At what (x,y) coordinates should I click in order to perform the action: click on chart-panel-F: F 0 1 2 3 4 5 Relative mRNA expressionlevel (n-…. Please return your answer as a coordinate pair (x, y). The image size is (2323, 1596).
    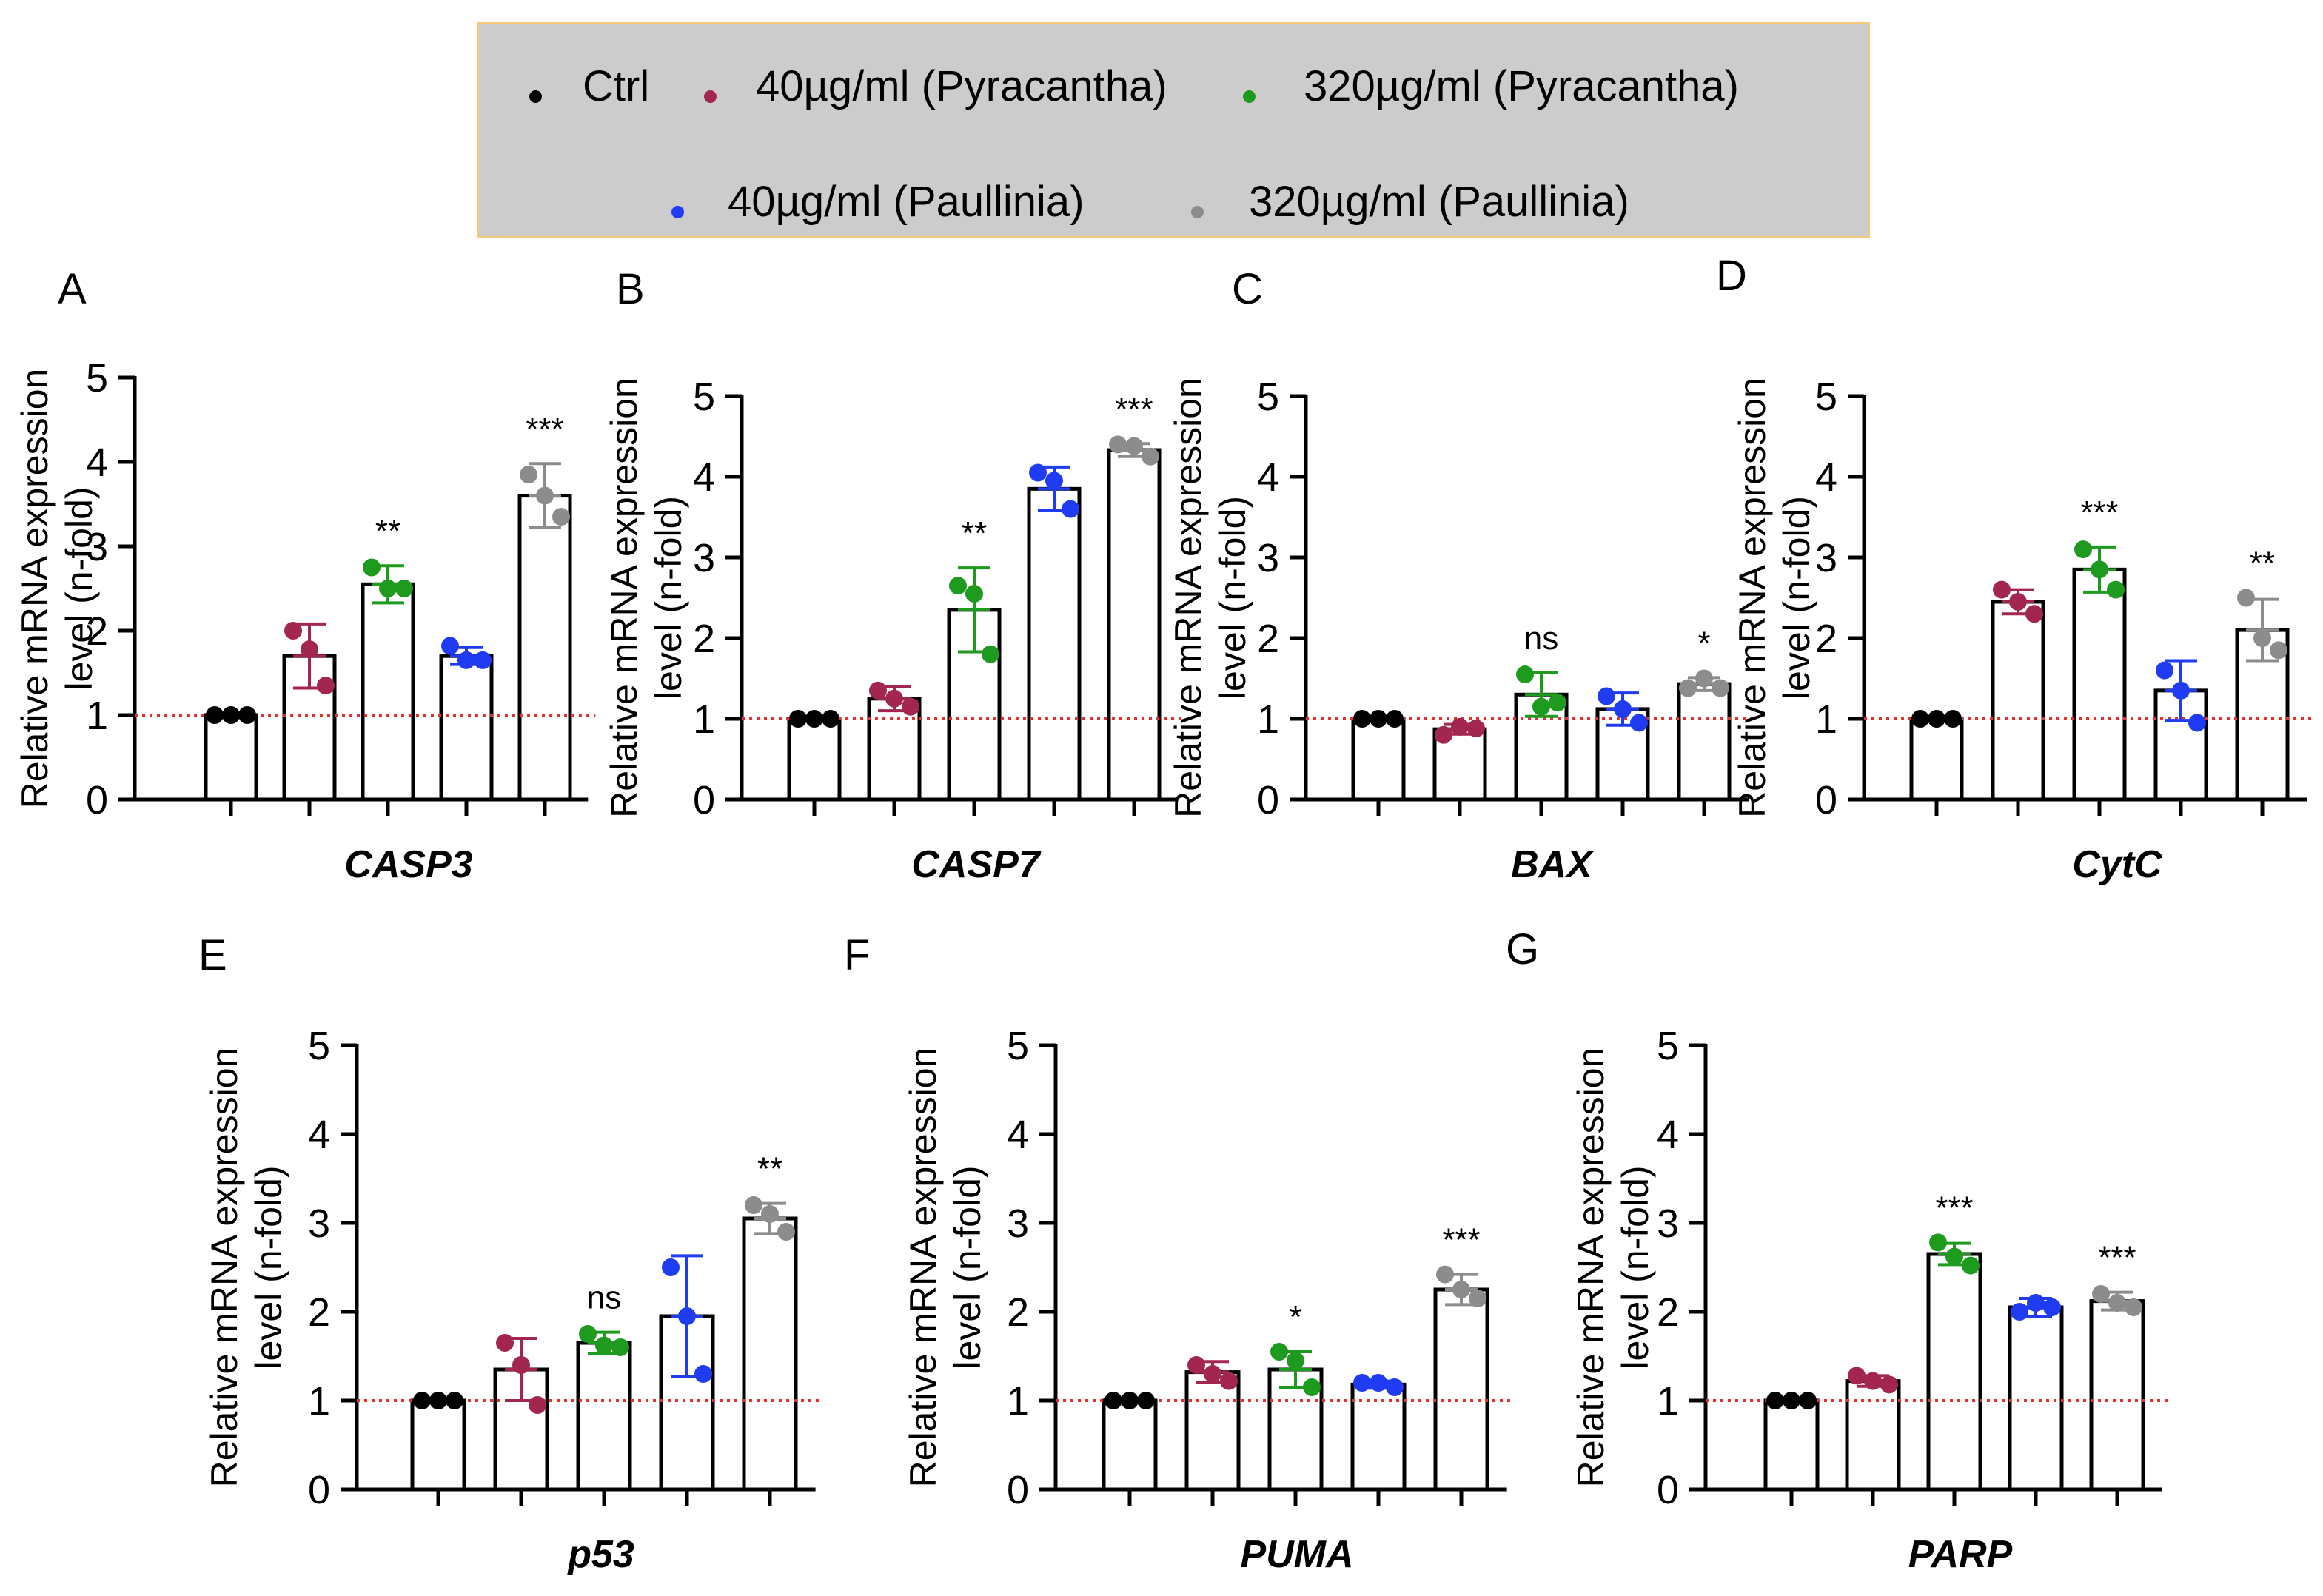
    Looking at the image, I should click on (1179, 1253).